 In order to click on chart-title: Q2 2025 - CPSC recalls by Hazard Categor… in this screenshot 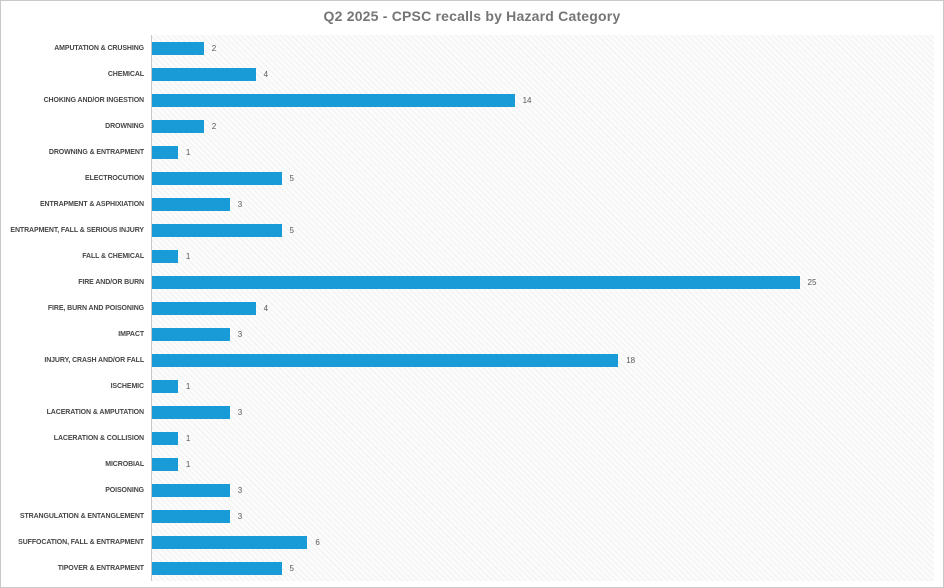, I will do `click(472, 16)`.